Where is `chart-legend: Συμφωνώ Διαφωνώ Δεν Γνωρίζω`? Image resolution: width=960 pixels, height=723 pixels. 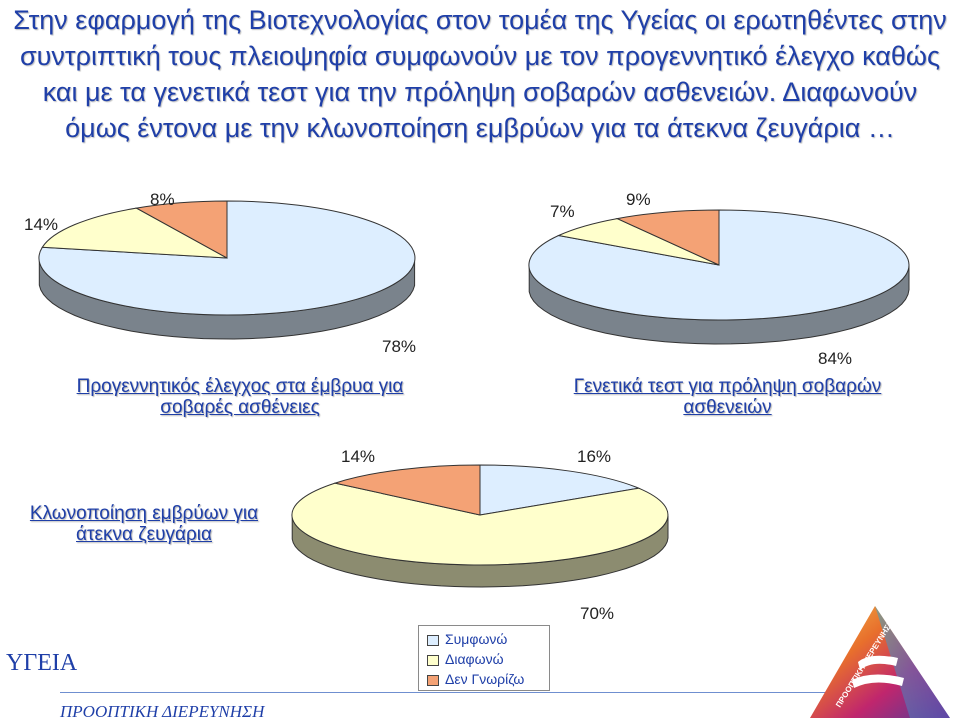
chart-legend: Συμφωνώ Διαφωνώ Δεν Γνωρίζω is located at coordinates (484, 658).